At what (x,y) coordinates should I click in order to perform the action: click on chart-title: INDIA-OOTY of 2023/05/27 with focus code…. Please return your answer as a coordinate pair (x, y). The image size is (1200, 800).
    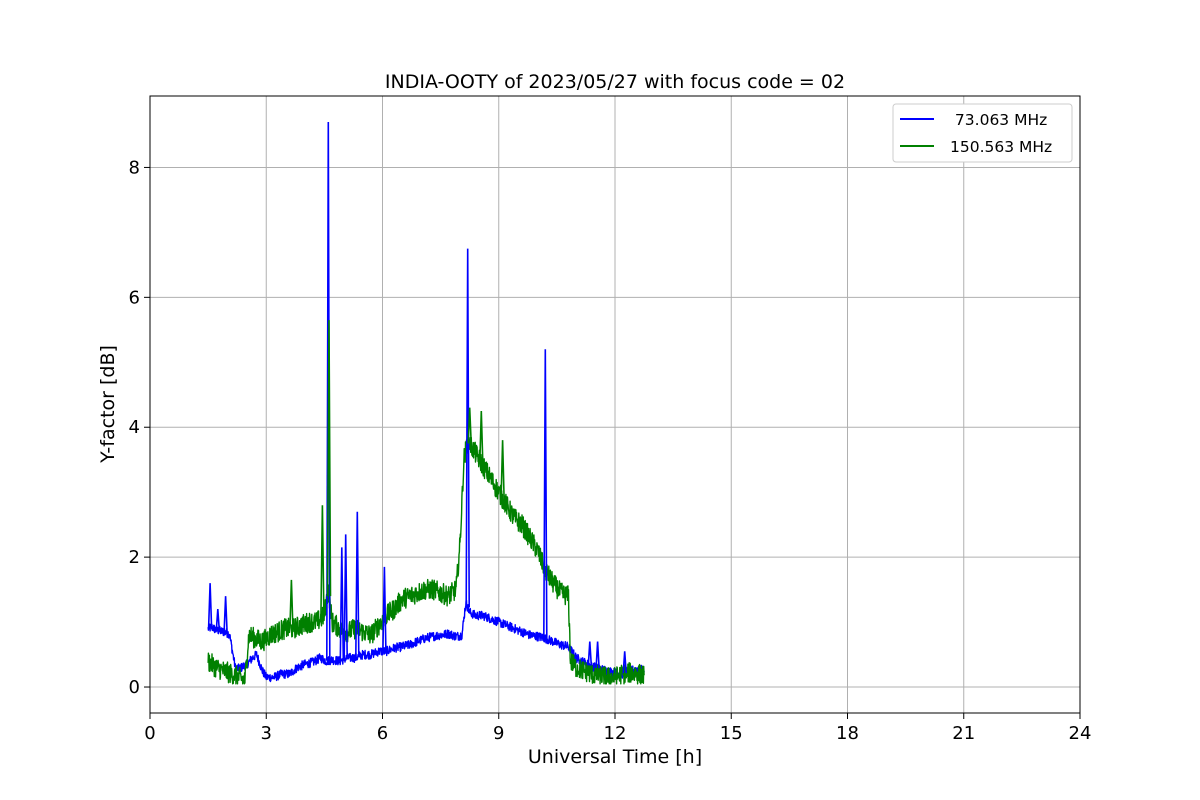
    Looking at the image, I should click on (615, 82).